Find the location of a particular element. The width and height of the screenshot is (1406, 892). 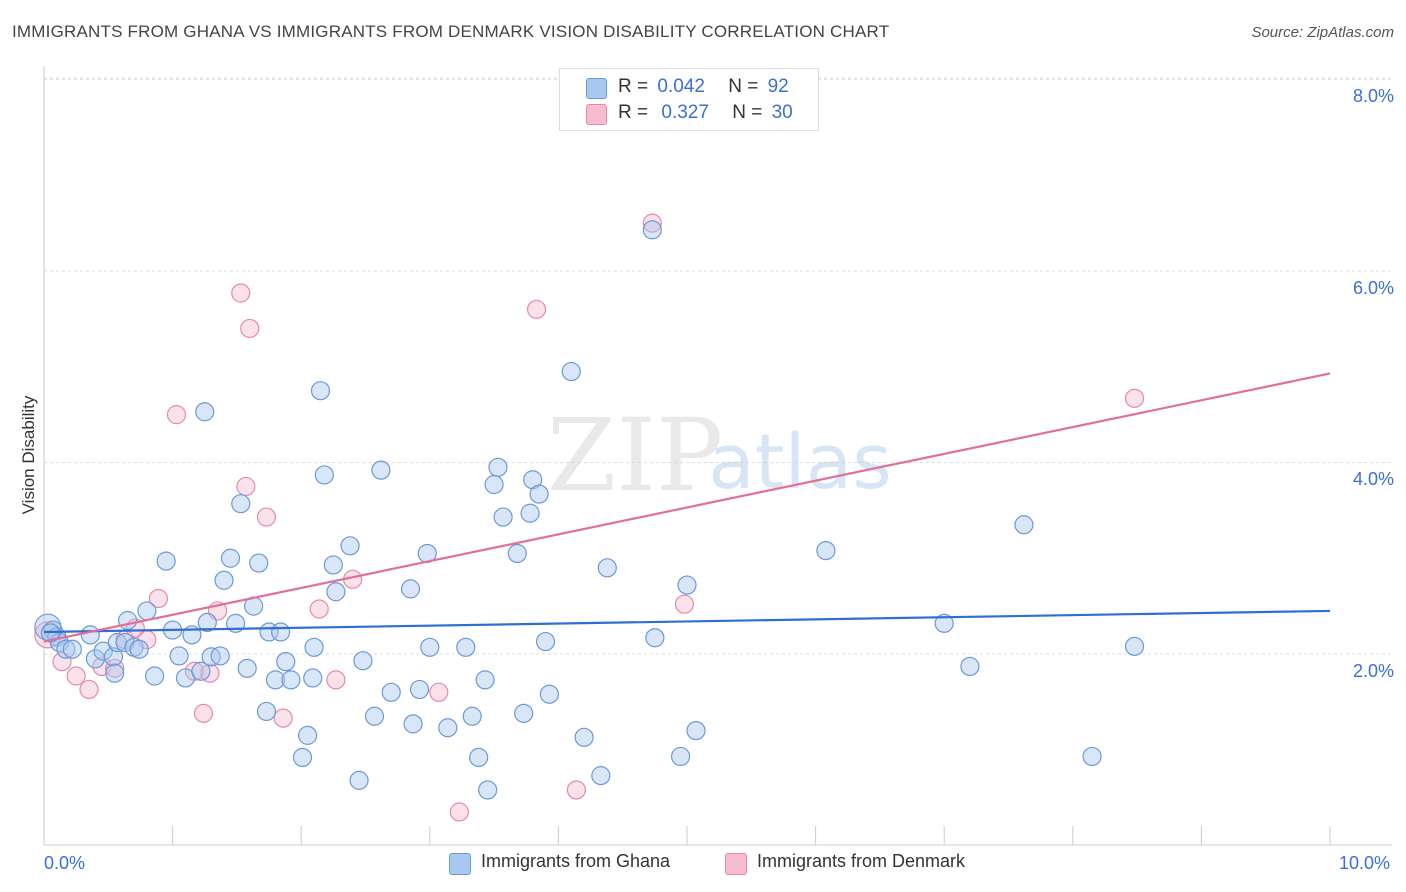

ghana-trend-line is located at coordinates (687, 621).